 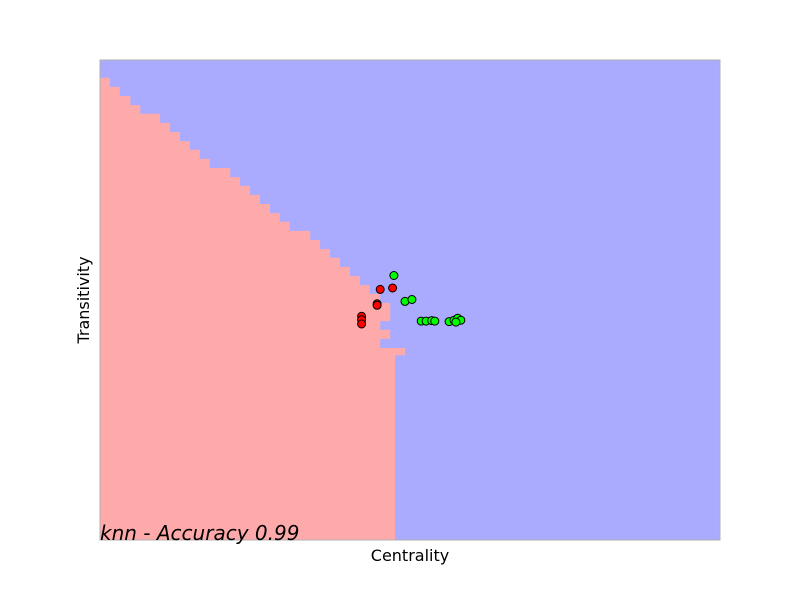 I want to click on accuracy-annotation: knn - Accuracy 0.99, so click(x=199, y=533).